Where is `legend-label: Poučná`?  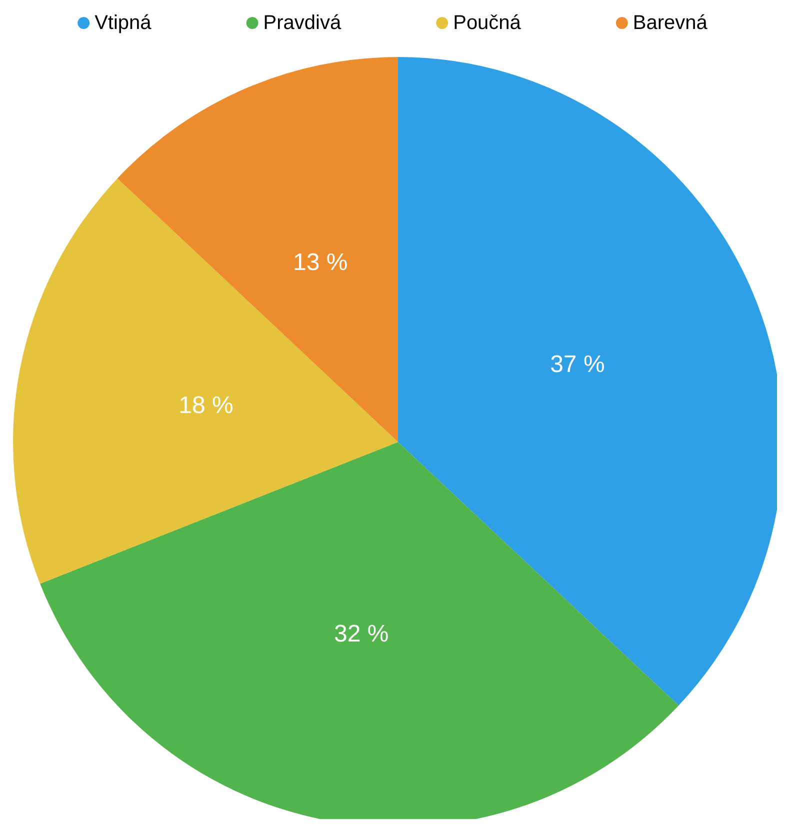
legend-label: Poučná is located at coordinates (487, 23).